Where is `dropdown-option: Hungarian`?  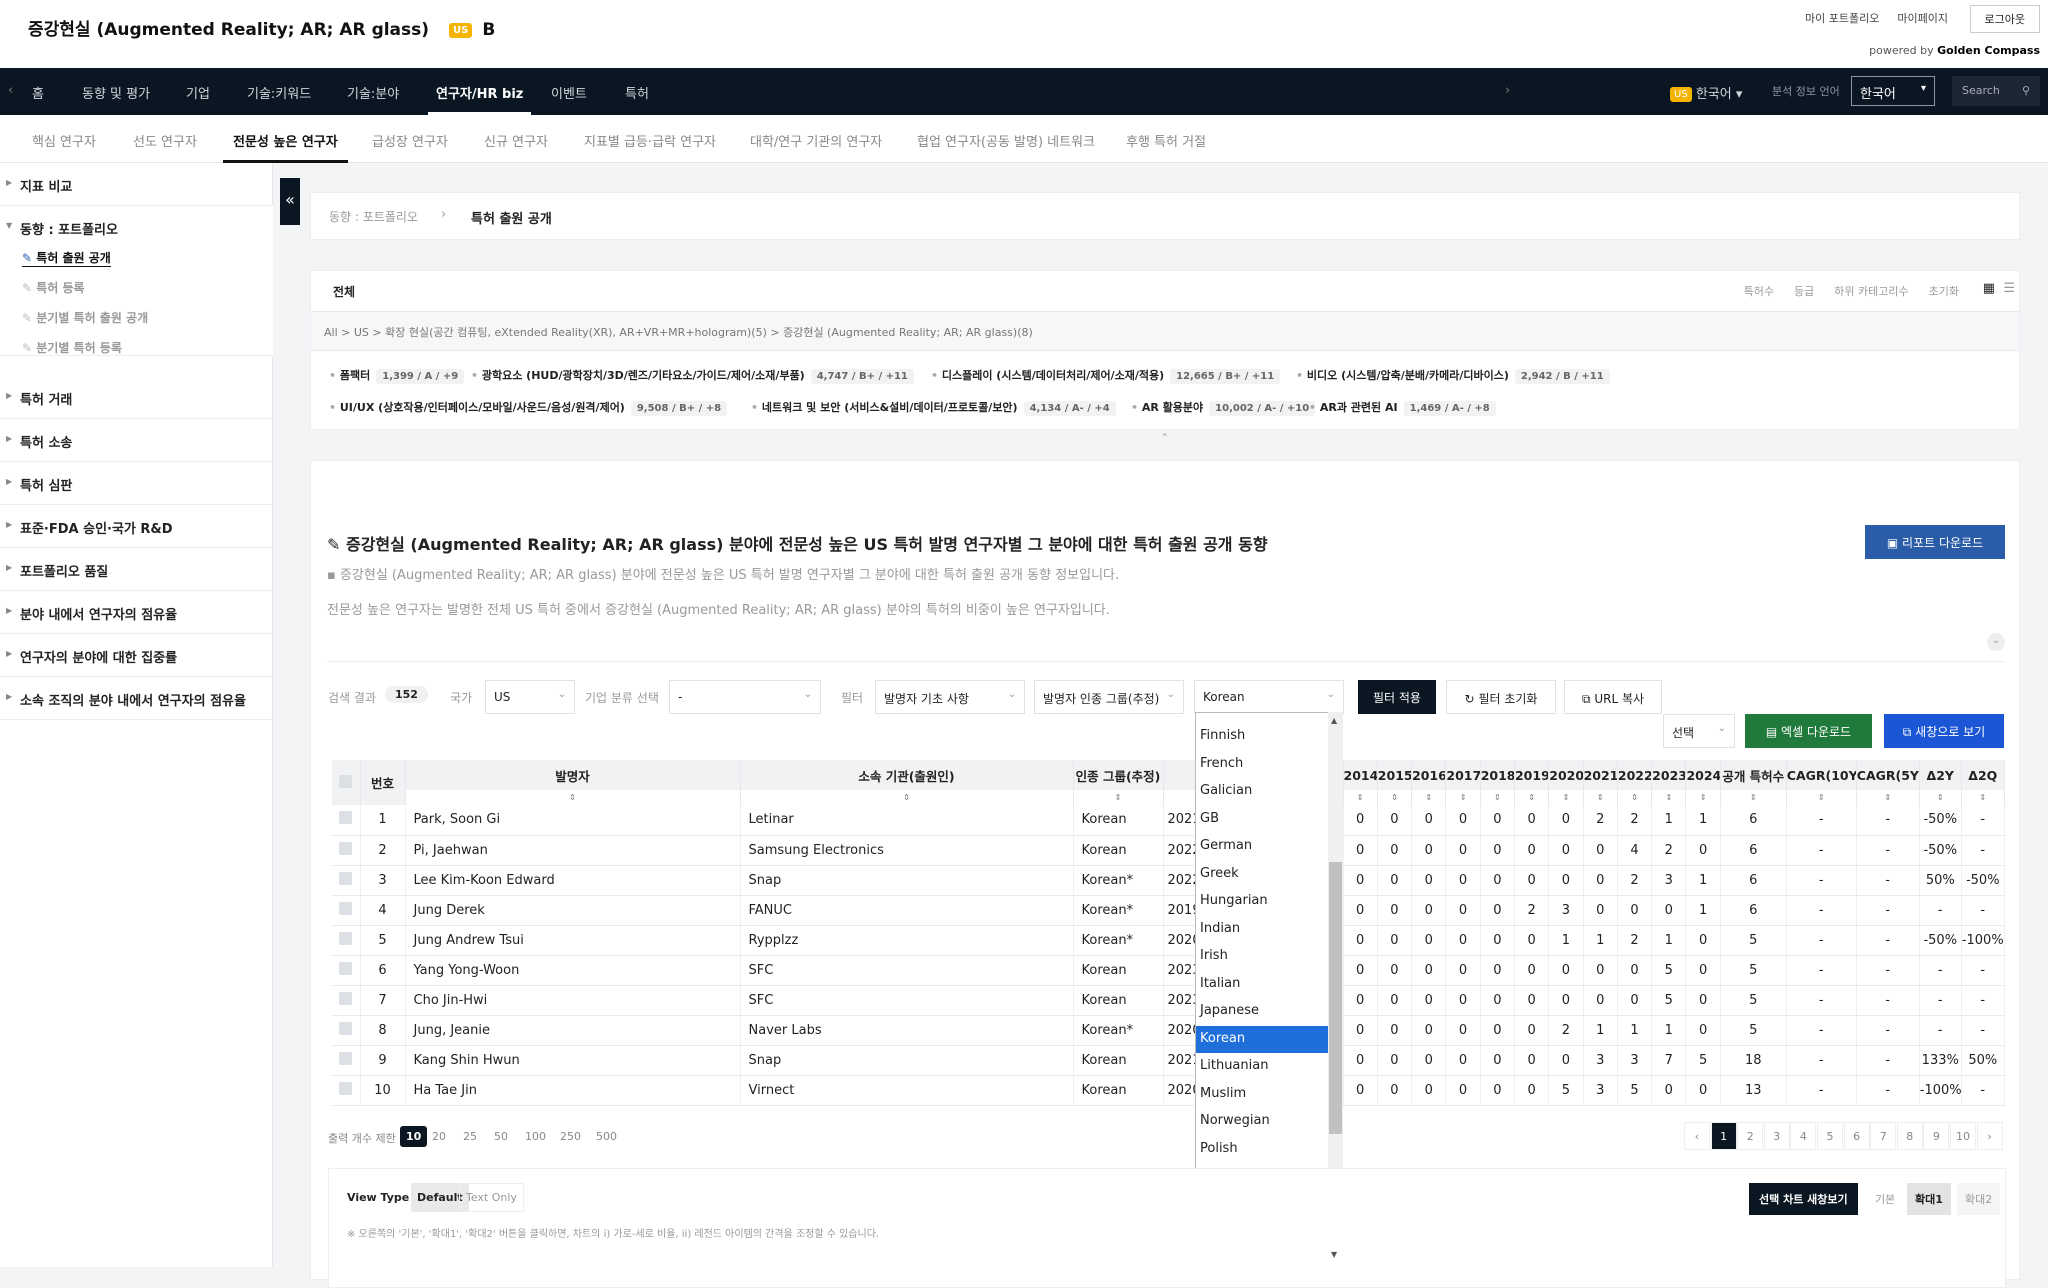
dropdown-option: Hungarian is located at coordinates (1234, 900).